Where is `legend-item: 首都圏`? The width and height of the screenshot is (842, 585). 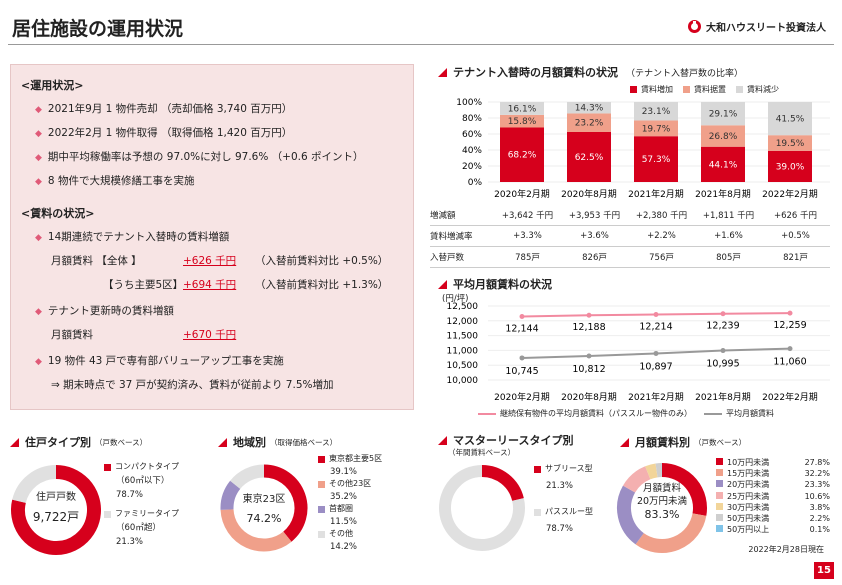
legend-item: 首都圏 is located at coordinates (350, 509).